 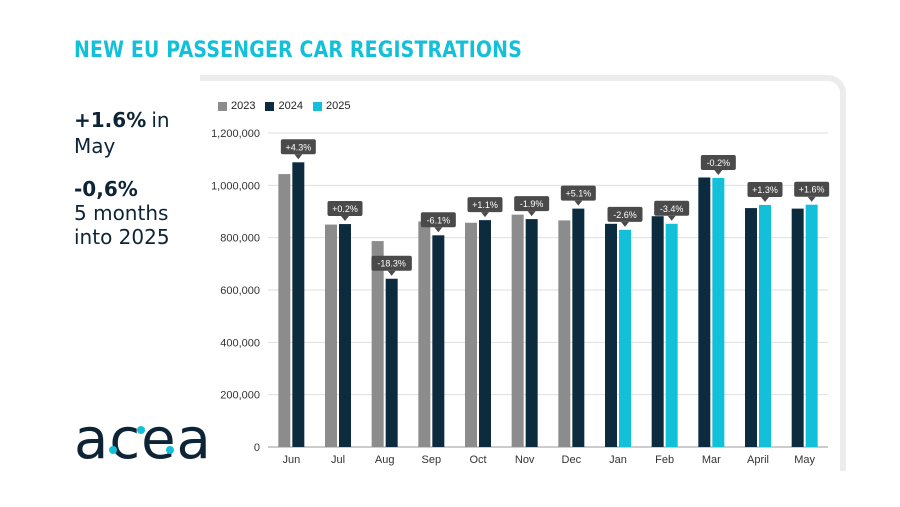 I want to click on annotation-label: +5.1%, so click(x=578, y=194).